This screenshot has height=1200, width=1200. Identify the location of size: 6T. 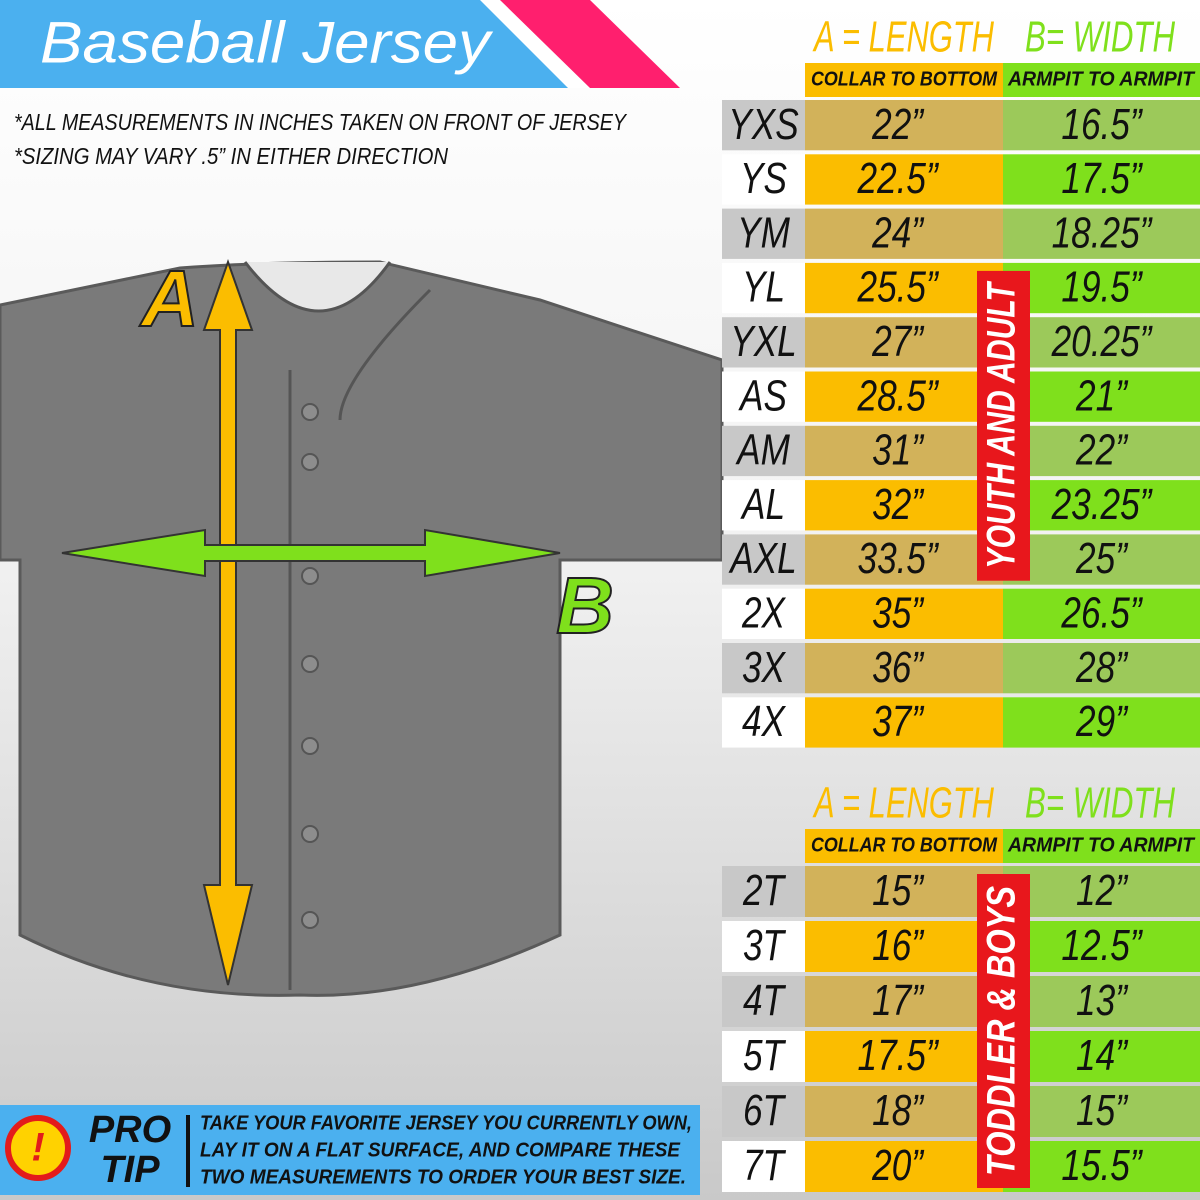
(764, 1110).